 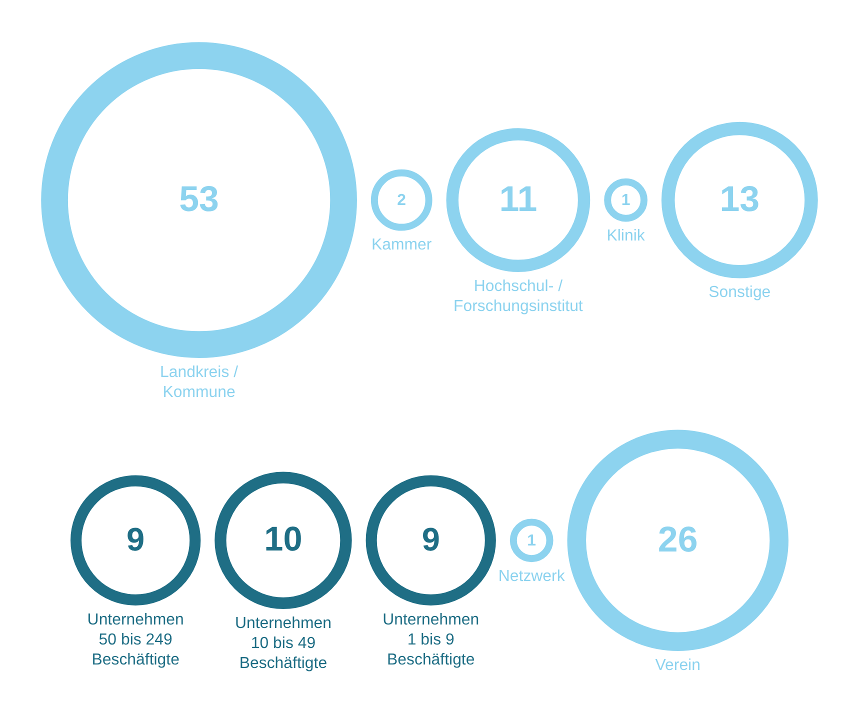 I want to click on data-label: 26, so click(x=678, y=539).